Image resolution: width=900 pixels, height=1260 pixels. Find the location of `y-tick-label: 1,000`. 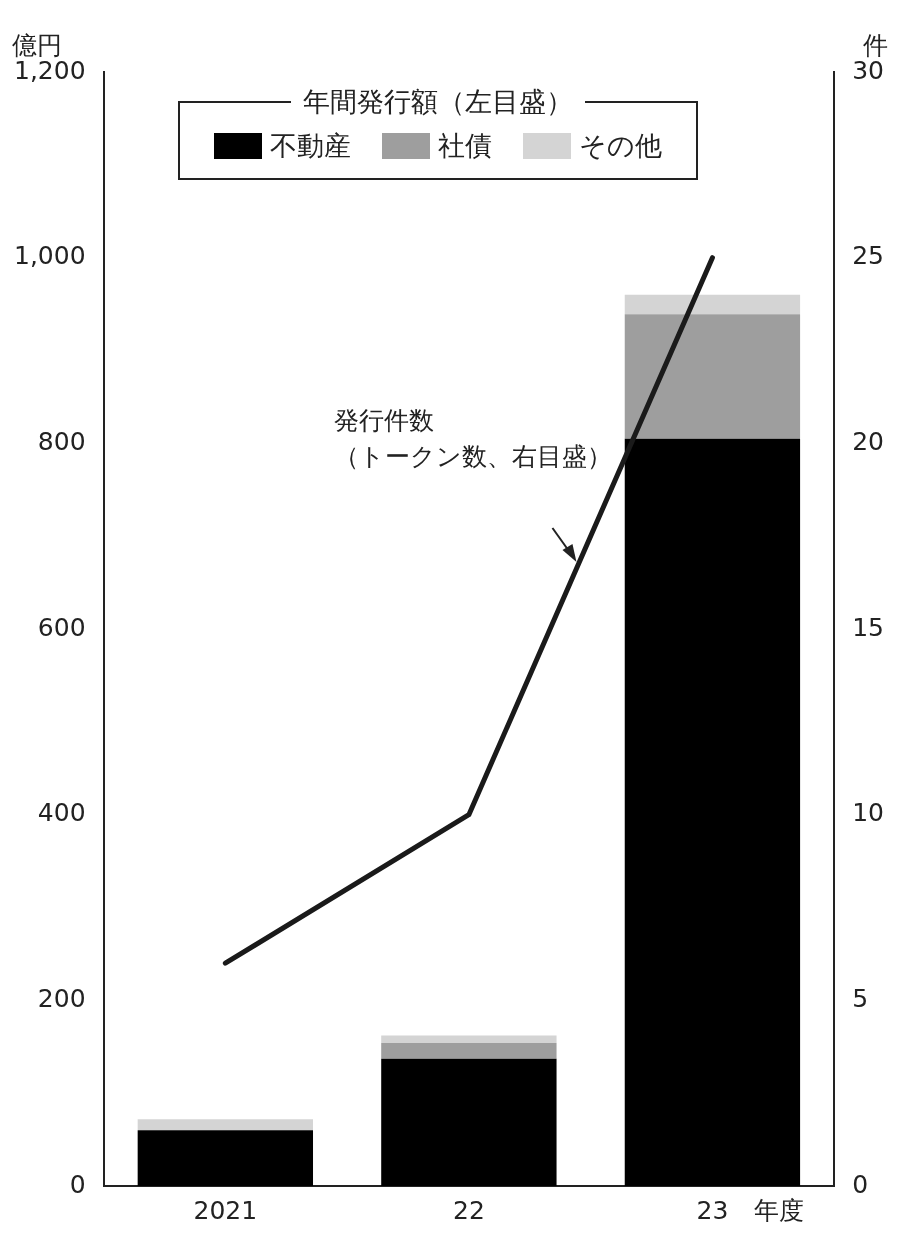

y-tick-label: 1,000 is located at coordinates (49, 256).